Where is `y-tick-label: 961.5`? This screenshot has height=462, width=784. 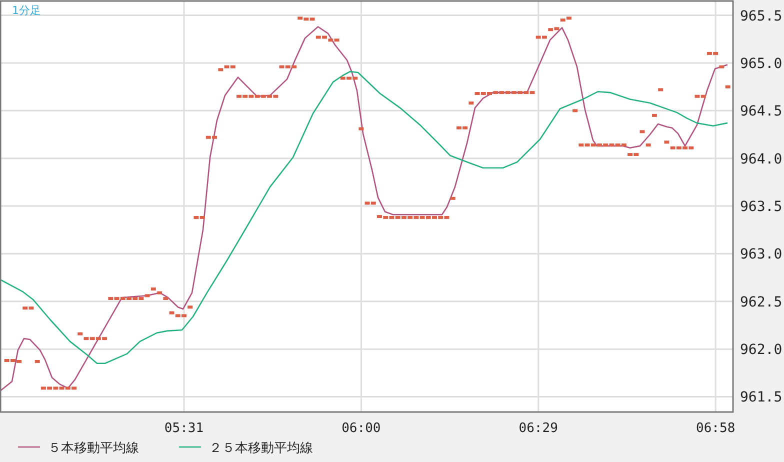 y-tick-label: 961.5 is located at coordinates (761, 398).